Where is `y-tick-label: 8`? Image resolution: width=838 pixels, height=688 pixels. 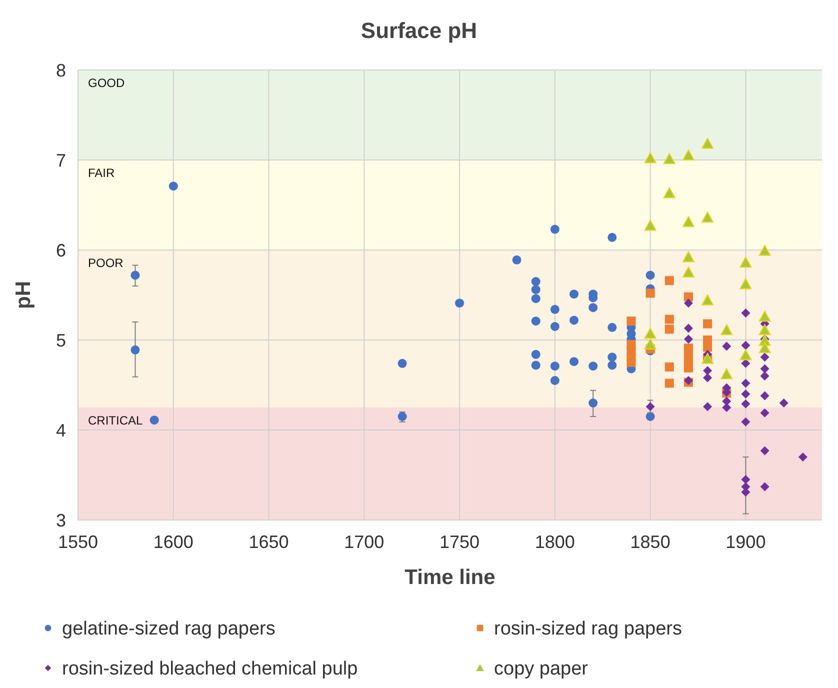
y-tick-label: 8 is located at coordinates (61, 70).